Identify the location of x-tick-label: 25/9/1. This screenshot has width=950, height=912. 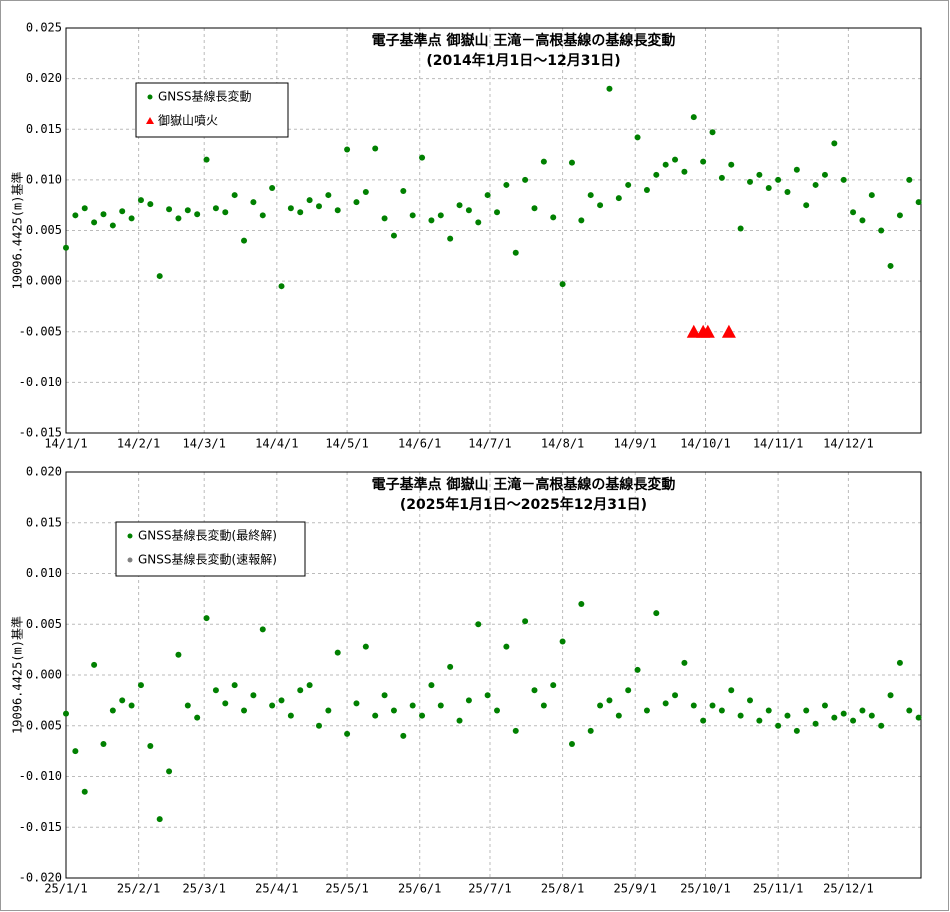
(635, 889).